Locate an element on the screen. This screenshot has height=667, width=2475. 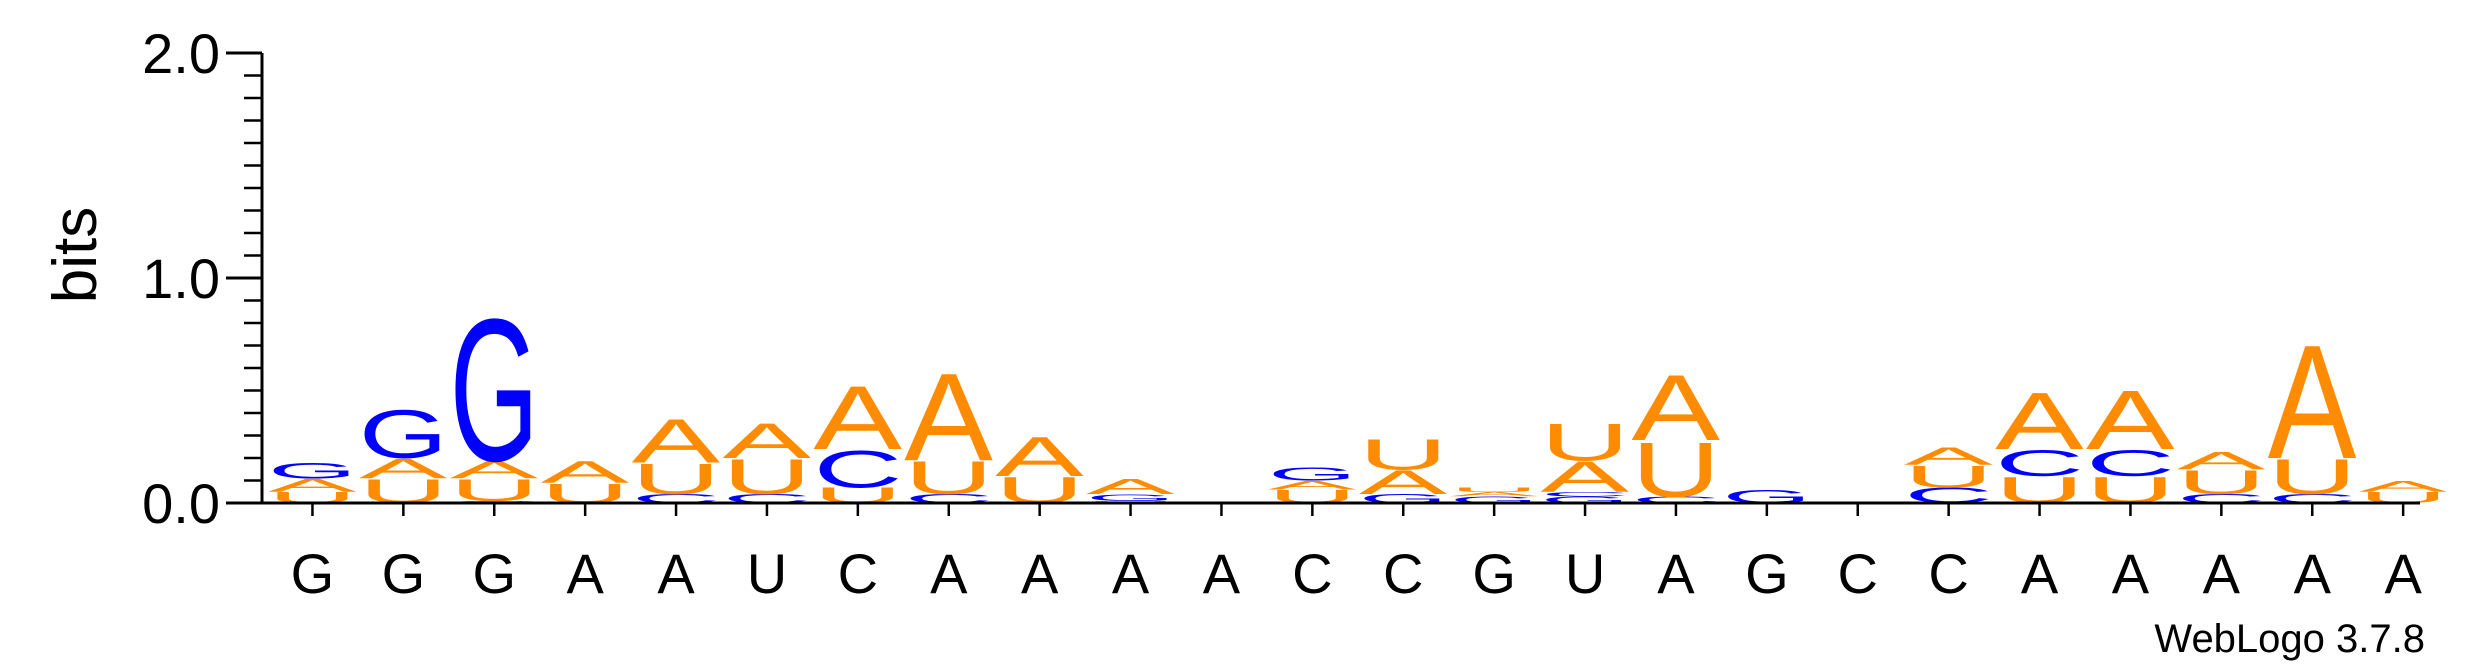
y-axis: 0.0 1.0 2.0 is located at coordinates (203, 278).